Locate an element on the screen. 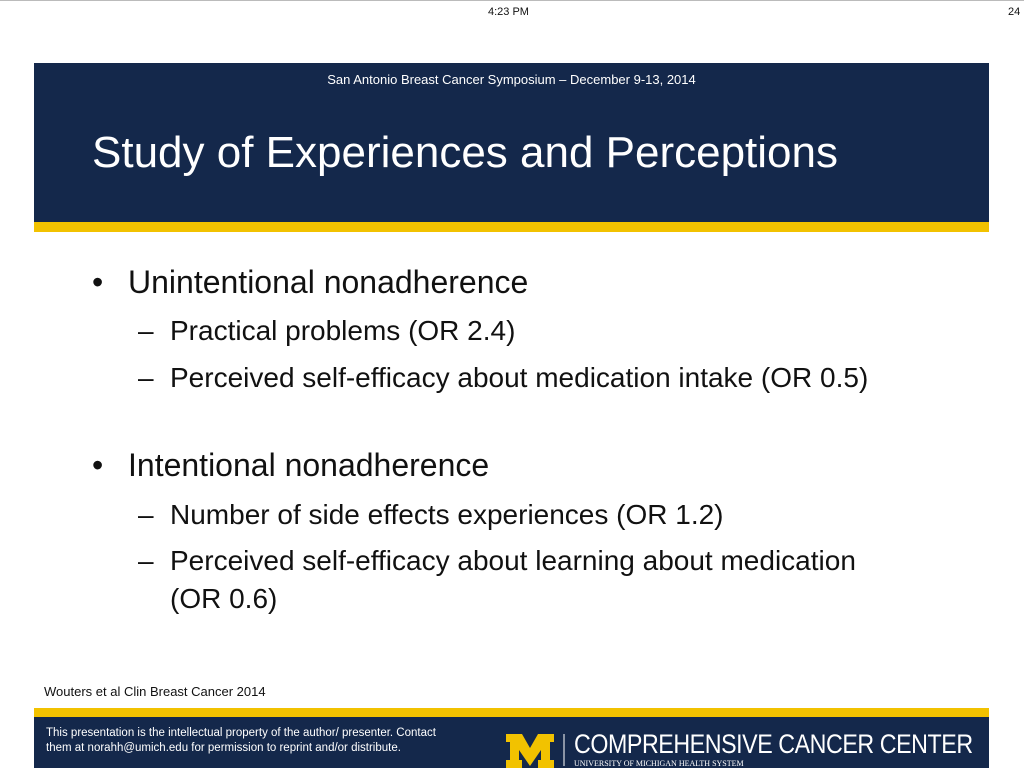  sub-bullet-text: Practical problems (OR 2.4) is located at coordinates (343, 330).